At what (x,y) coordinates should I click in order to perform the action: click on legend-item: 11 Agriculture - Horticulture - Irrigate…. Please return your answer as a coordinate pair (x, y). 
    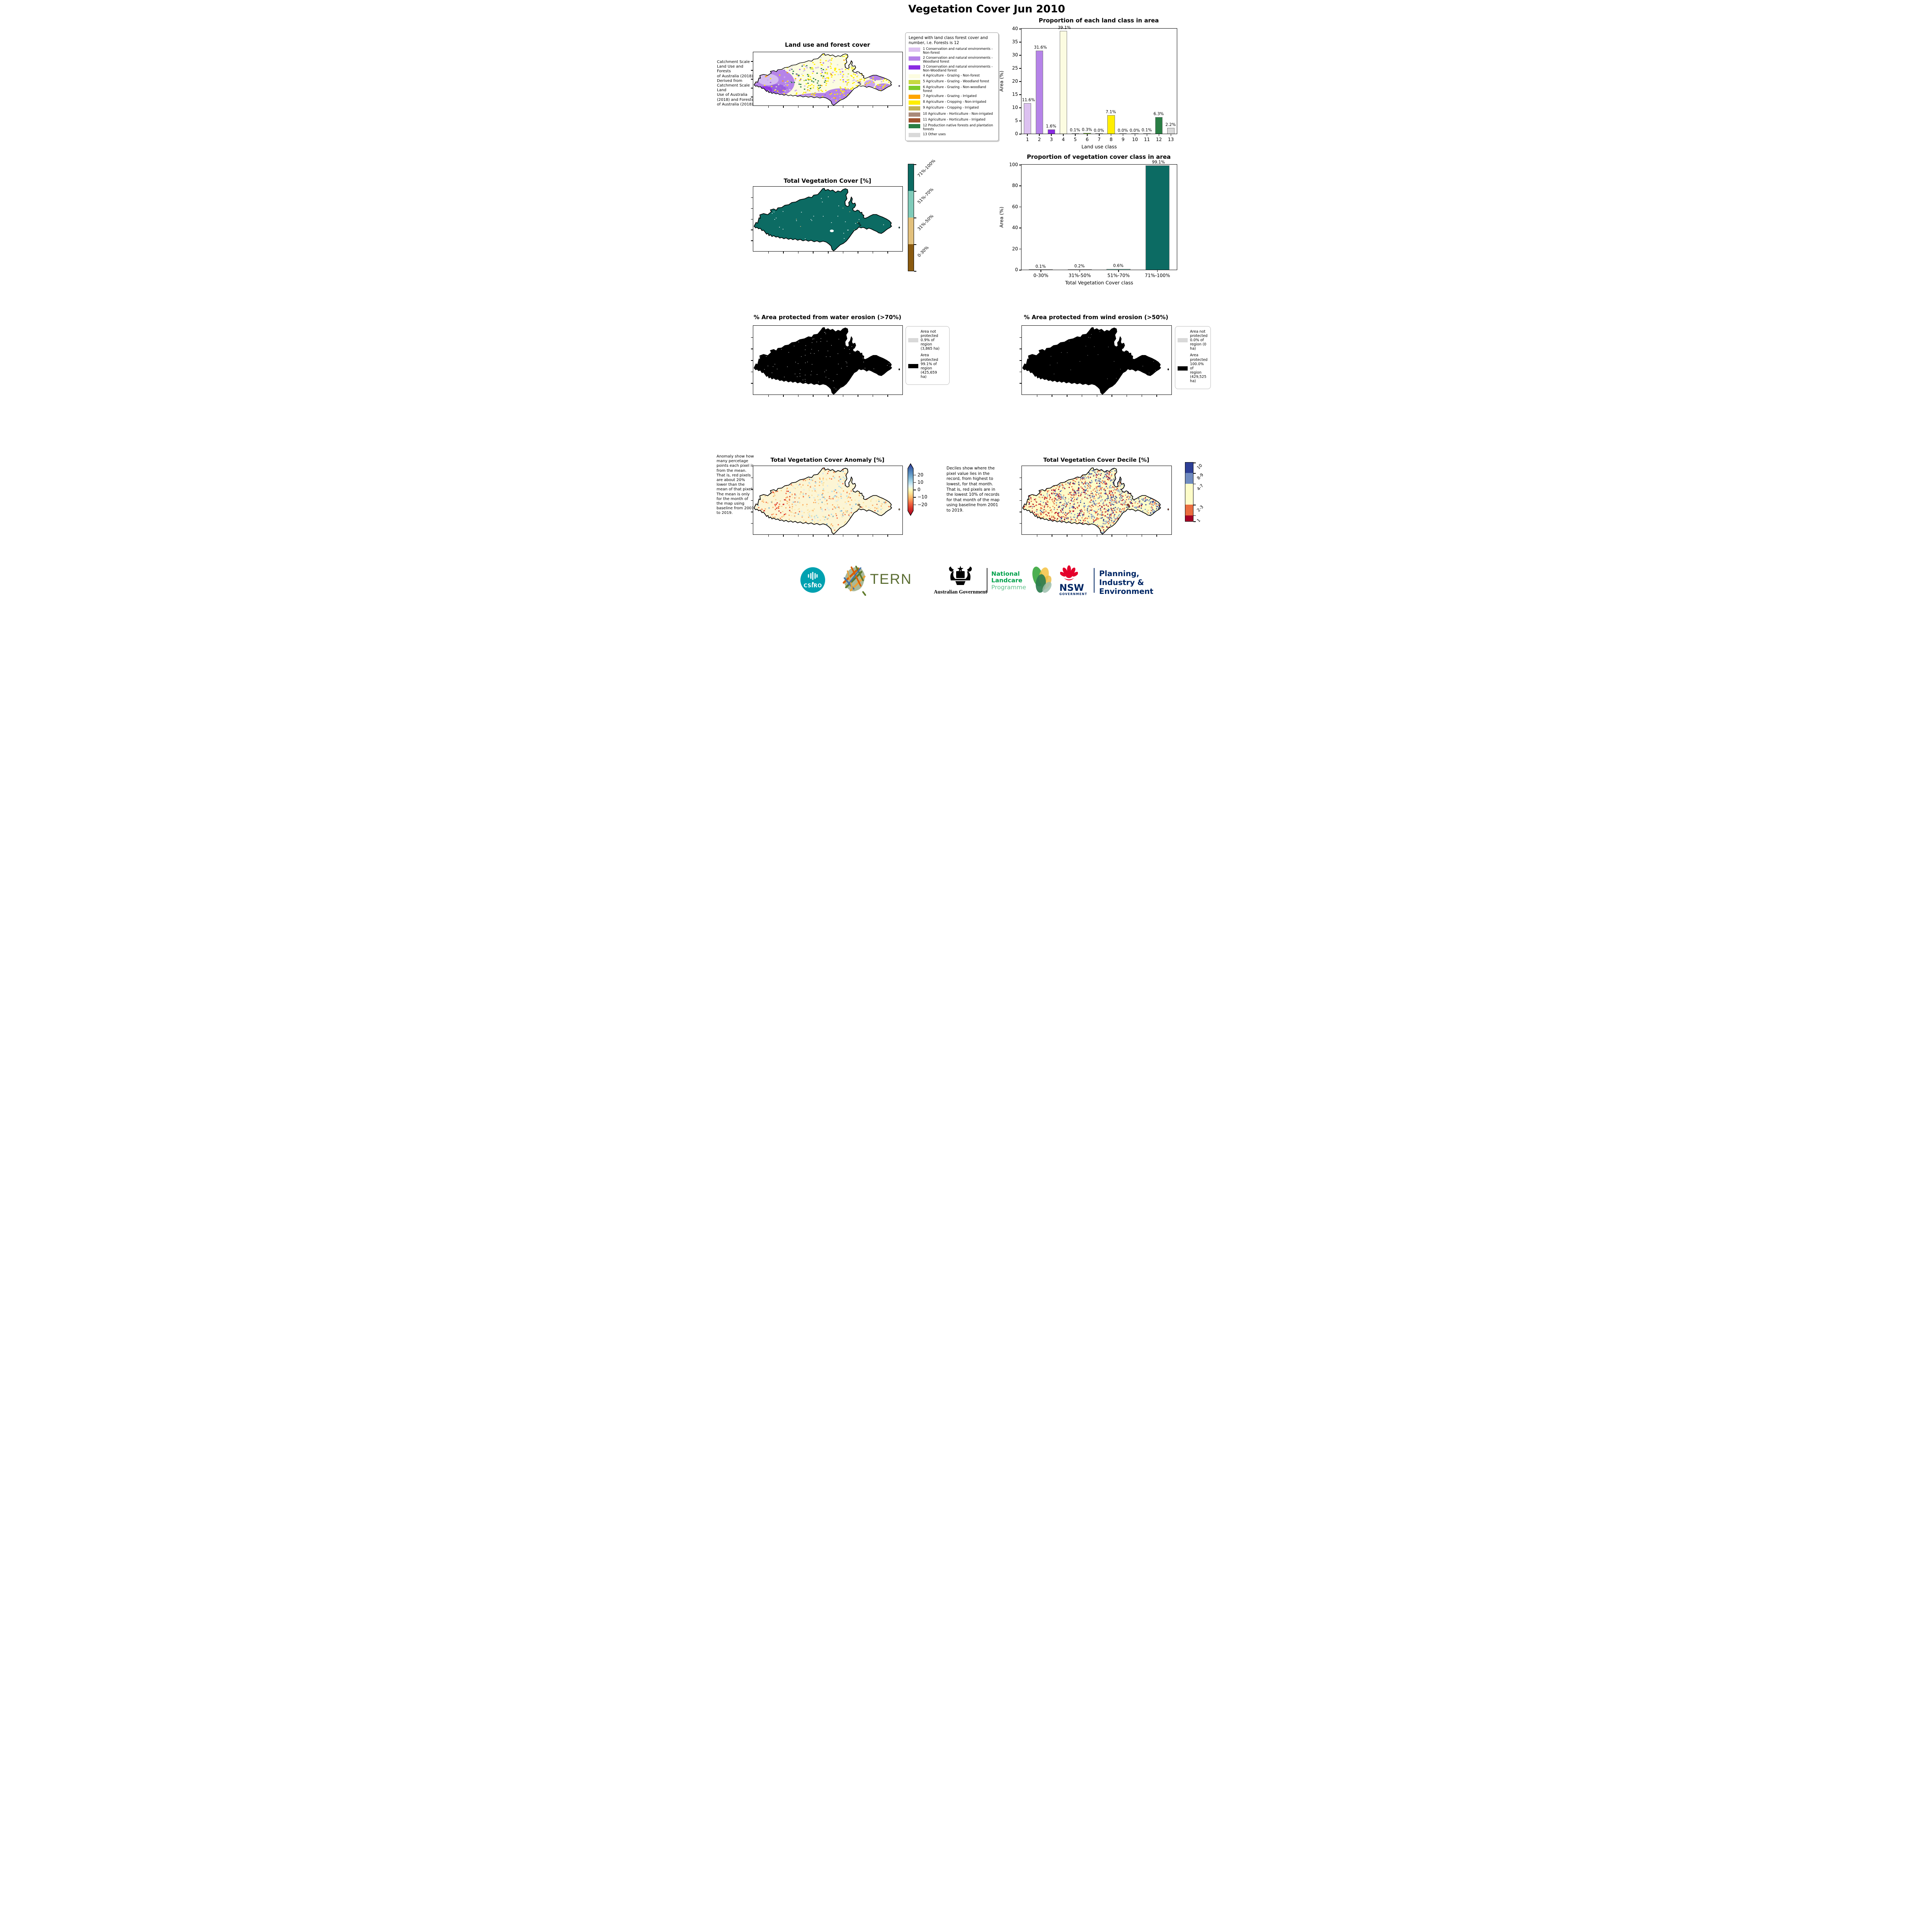
    Looking at the image, I should click on (952, 120).